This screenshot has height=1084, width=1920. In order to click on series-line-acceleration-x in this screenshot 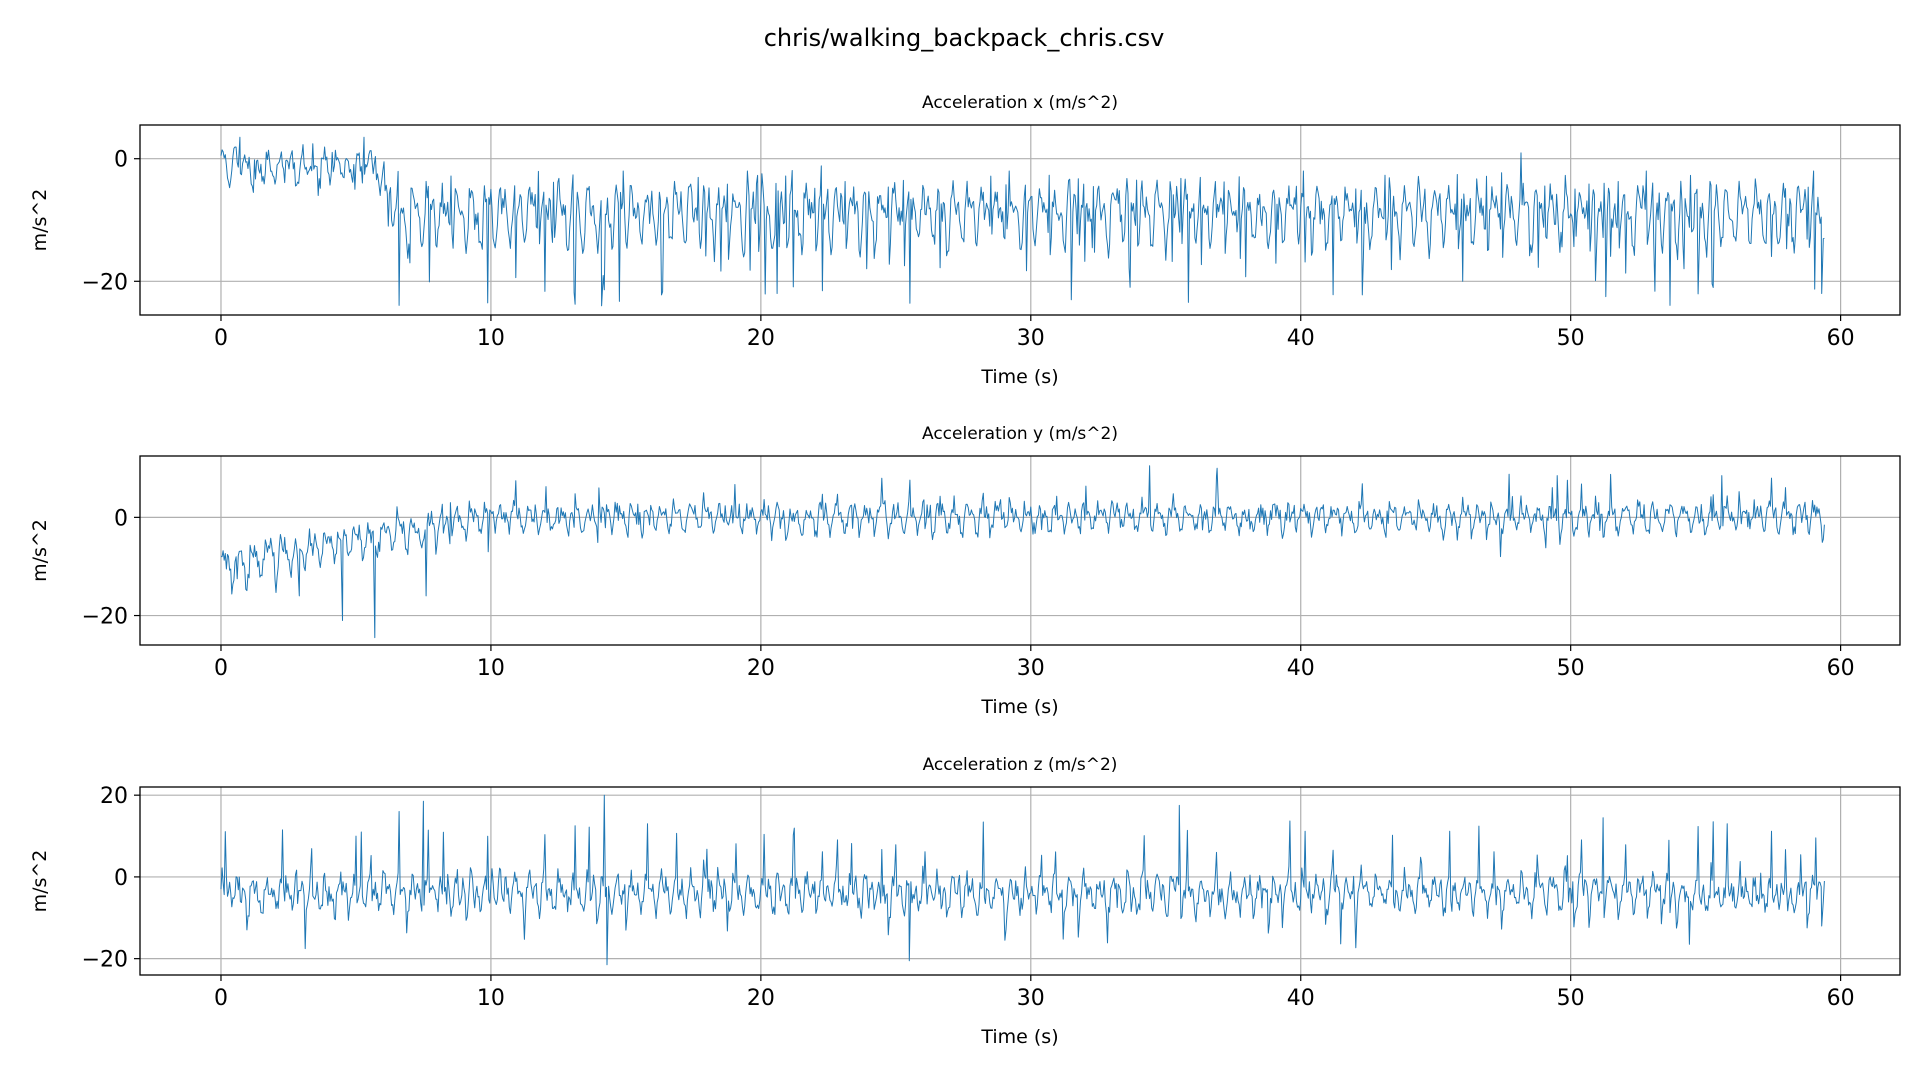, I will do `click(1022, 221)`.